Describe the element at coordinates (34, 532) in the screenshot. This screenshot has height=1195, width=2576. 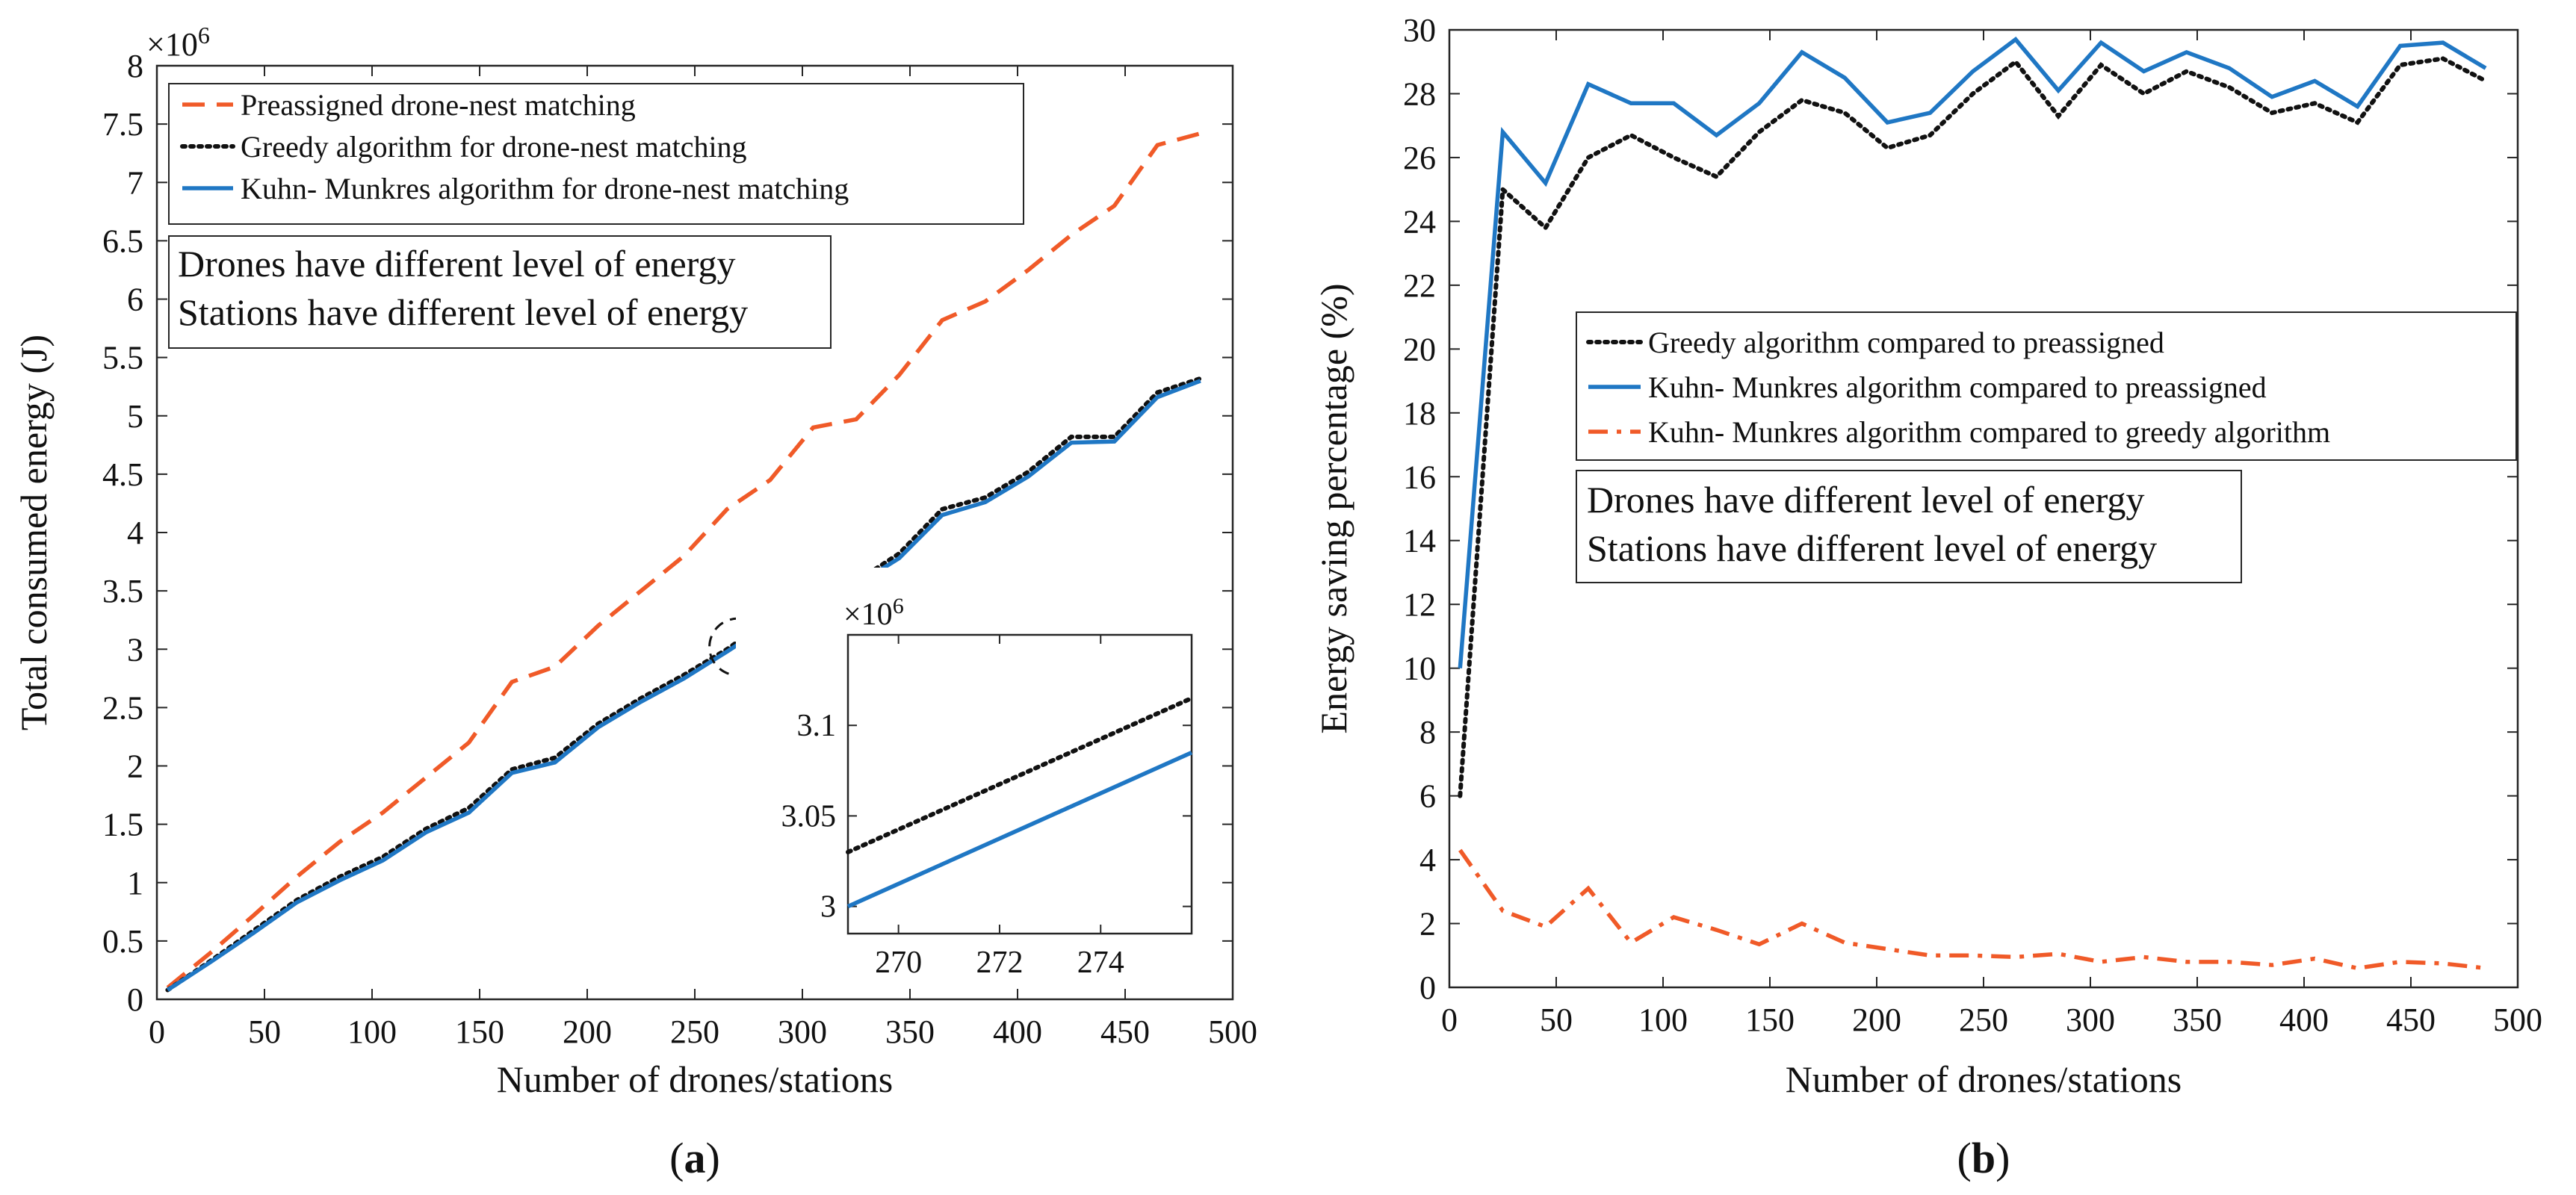
I see `y-axis-label: Total consumed energy (J)` at that location.